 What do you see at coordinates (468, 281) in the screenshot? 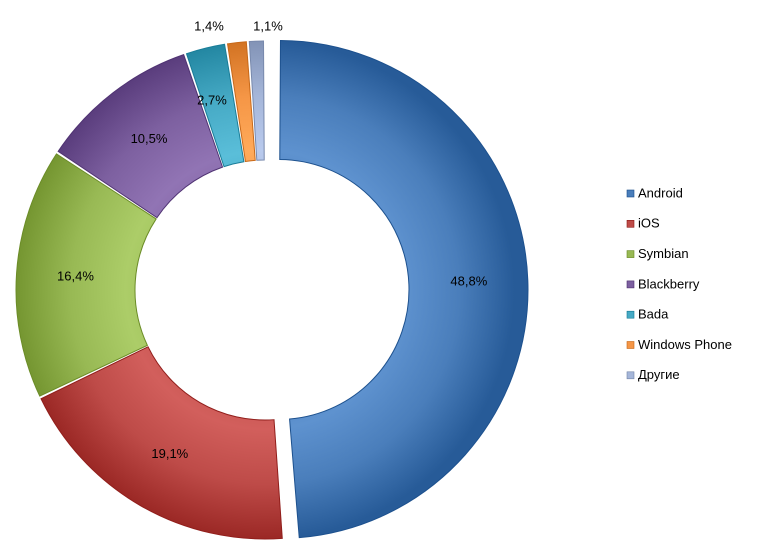
I see `data-label-android: 48,8%` at bounding box center [468, 281].